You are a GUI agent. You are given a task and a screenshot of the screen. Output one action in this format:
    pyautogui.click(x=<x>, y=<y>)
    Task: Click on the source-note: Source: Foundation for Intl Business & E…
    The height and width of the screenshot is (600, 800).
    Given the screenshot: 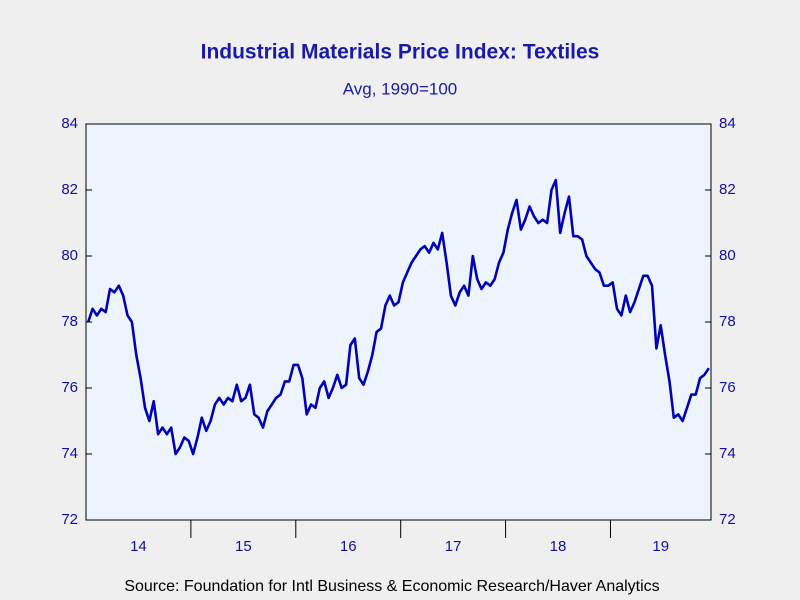 What is the action you would take?
    pyautogui.click(x=391, y=586)
    